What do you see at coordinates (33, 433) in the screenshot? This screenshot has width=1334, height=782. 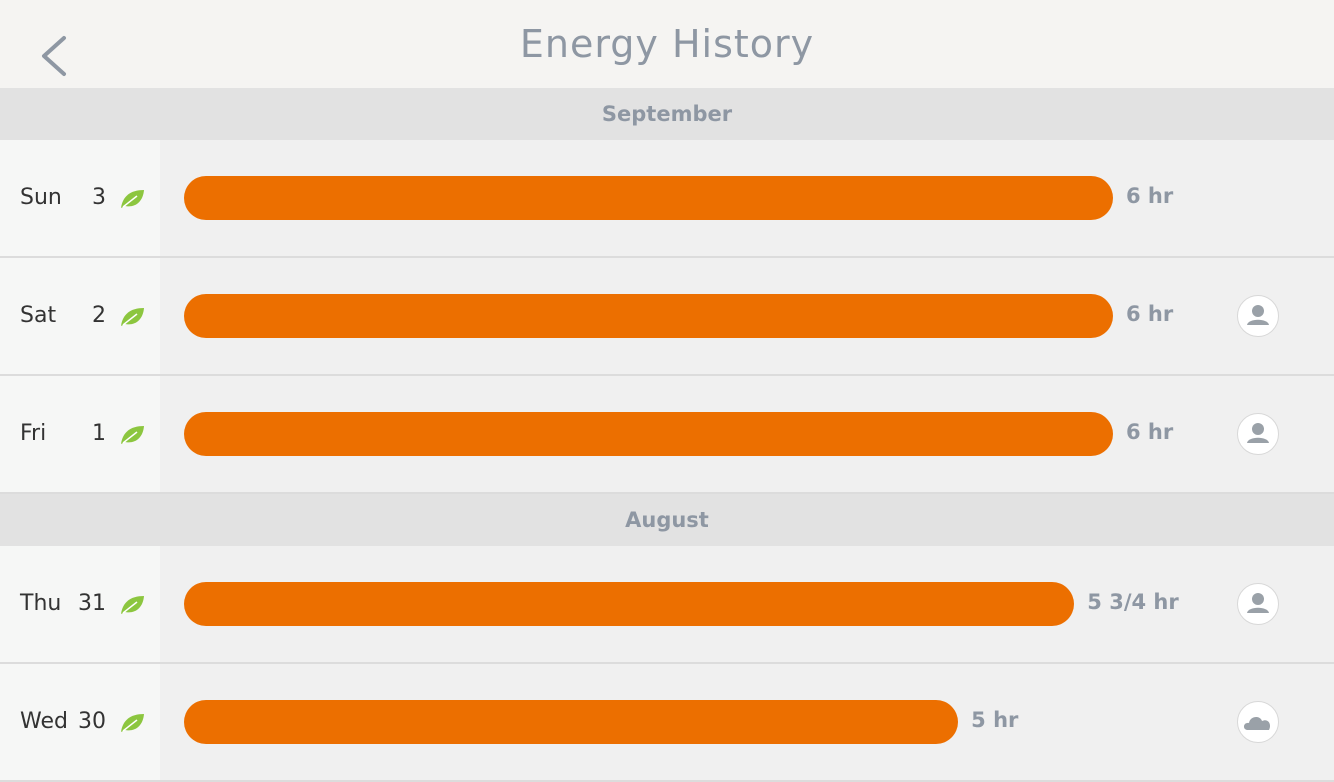 I see `weekday: Fri` at bounding box center [33, 433].